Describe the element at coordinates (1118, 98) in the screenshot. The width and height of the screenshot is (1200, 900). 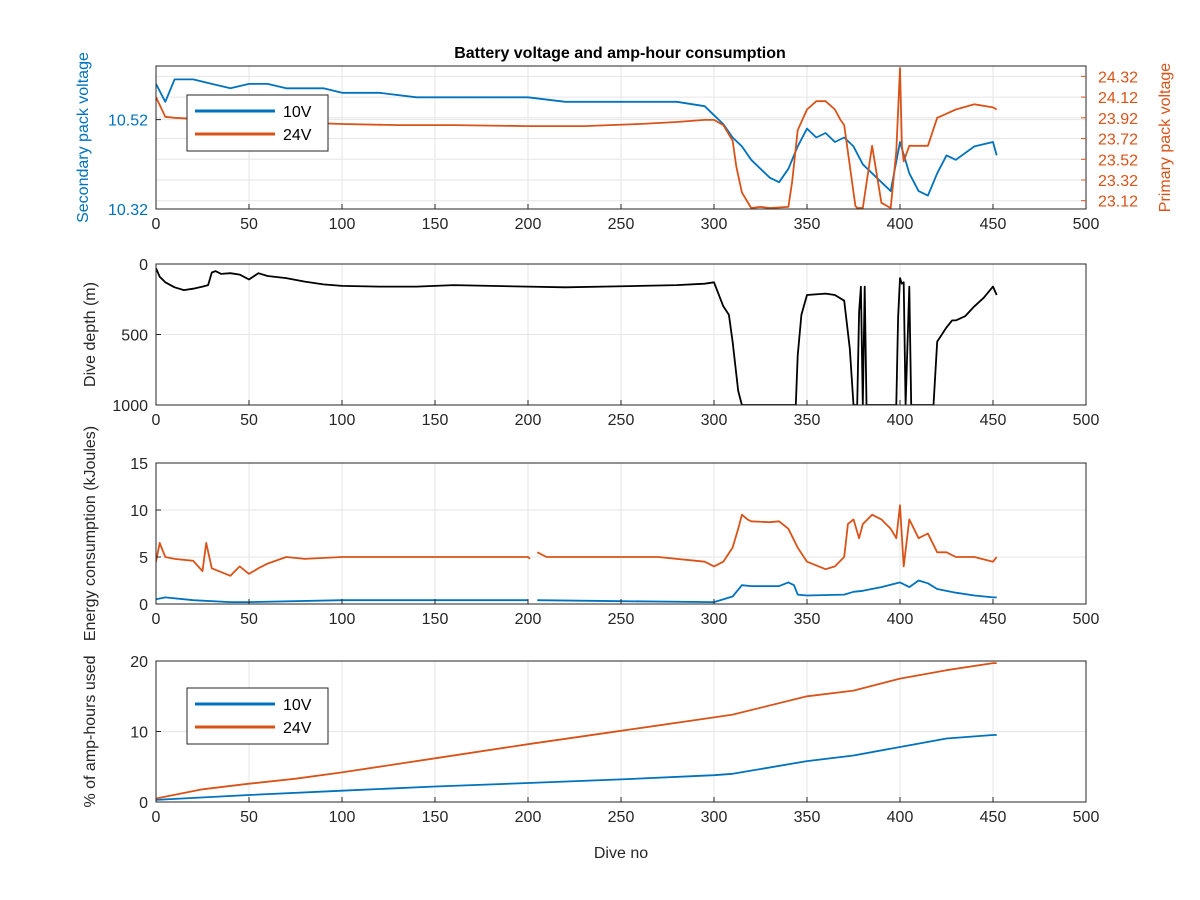
I see `y-right-tick-label: 24.12` at that location.